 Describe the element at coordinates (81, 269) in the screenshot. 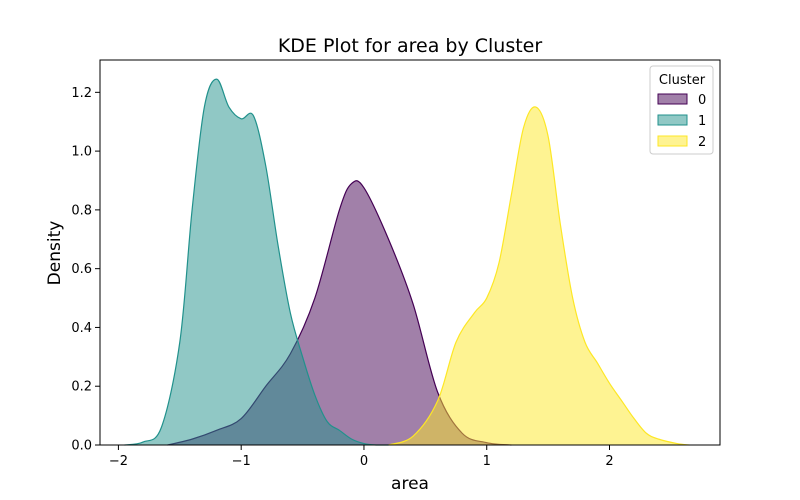

I see `y-tick-label: 0.6` at that location.